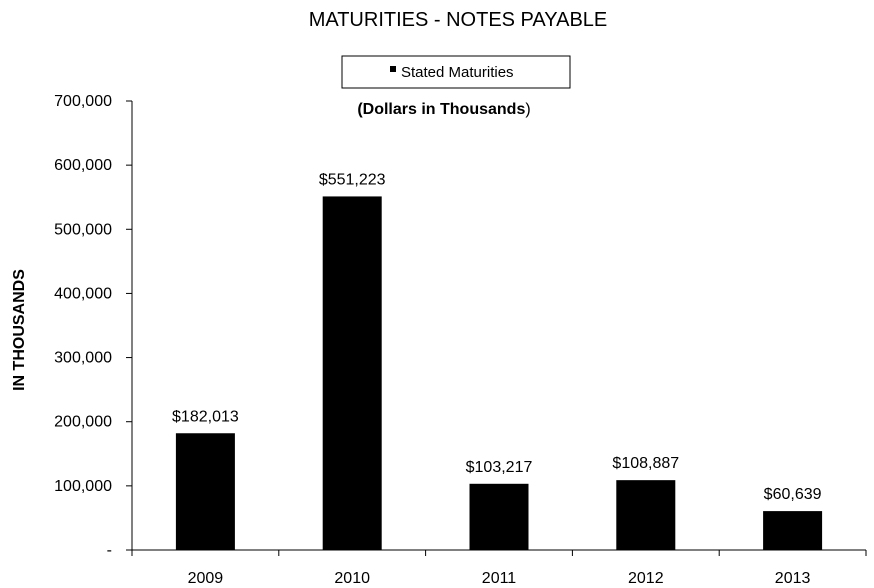  What do you see at coordinates (458, 20) in the screenshot?
I see `chart-title: MATURITIES - NOTES PAYABLE` at bounding box center [458, 20].